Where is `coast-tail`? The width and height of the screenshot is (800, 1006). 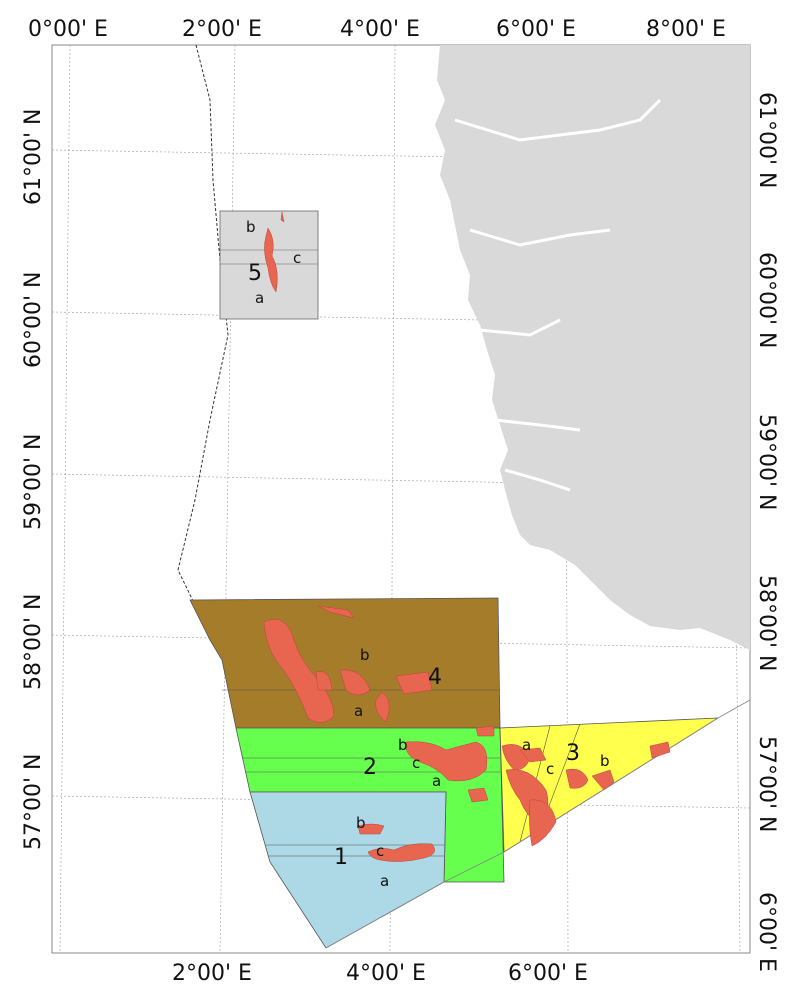
coast-tail is located at coordinates (538, 824).